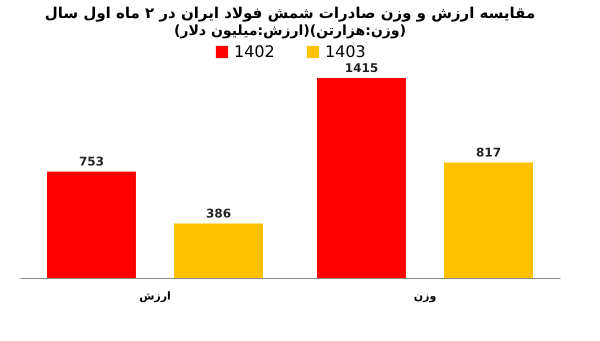 The height and width of the screenshot is (341, 600). Describe the element at coordinates (290, 13) in the screenshot. I see `chart-title: مقایسه ارزش و وزن صادرات شمش فولاد ایران در ۲ ماه اول سال` at that location.